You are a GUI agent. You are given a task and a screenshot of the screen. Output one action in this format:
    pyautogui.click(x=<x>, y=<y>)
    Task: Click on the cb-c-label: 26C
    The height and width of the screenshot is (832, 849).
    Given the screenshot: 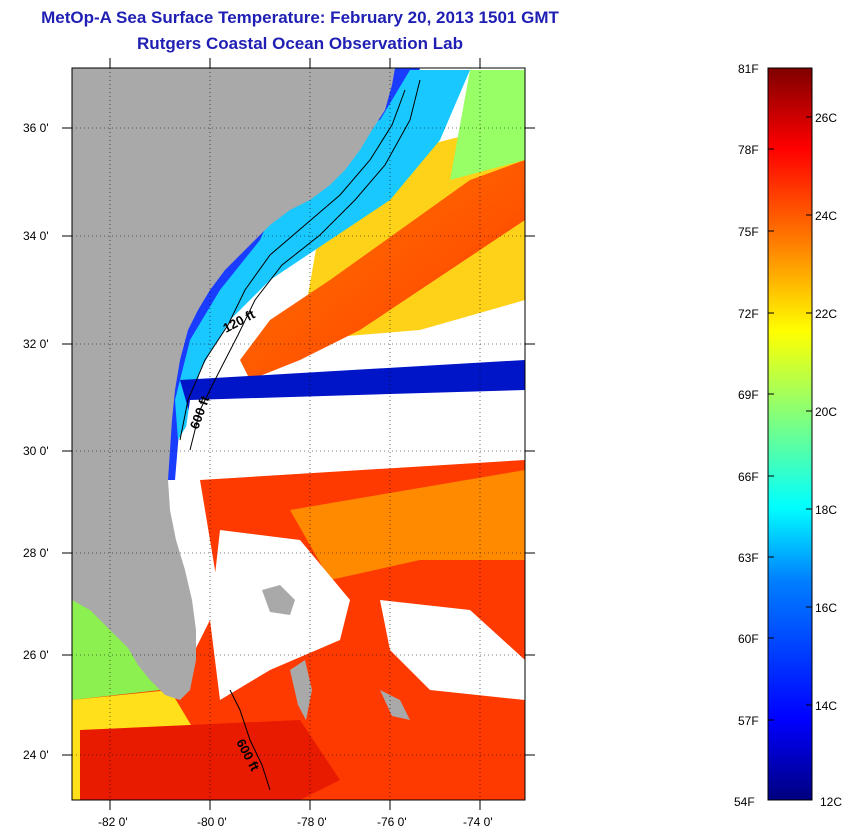 What is the action you would take?
    pyautogui.click(x=826, y=118)
    